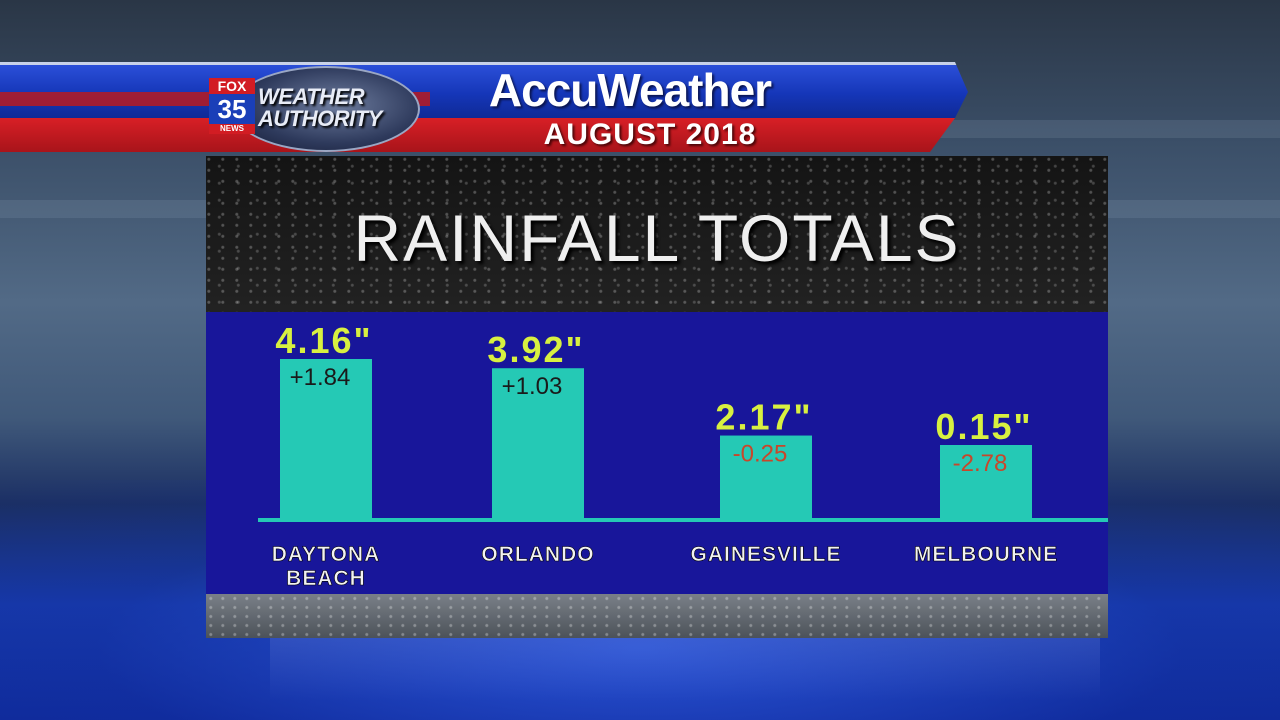  What do you see at coordinates (657, 238) in the screenshot?
I see `chart-title: RAINFALL TOTALS` at bounding box center [657, 238].